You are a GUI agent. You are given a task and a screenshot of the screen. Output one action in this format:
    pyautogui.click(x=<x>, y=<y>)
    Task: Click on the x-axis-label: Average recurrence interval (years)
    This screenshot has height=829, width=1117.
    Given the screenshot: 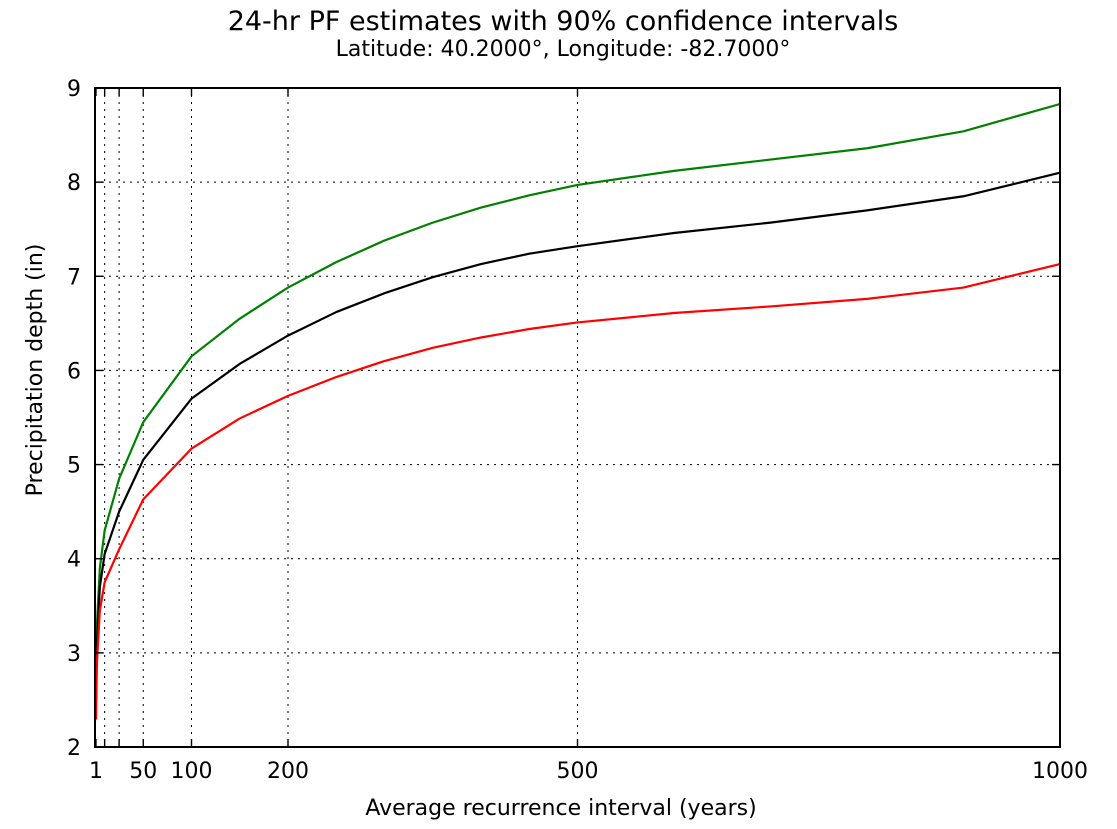 What is the action you would take?
    pyautogui.click(x=560, y=808)
    